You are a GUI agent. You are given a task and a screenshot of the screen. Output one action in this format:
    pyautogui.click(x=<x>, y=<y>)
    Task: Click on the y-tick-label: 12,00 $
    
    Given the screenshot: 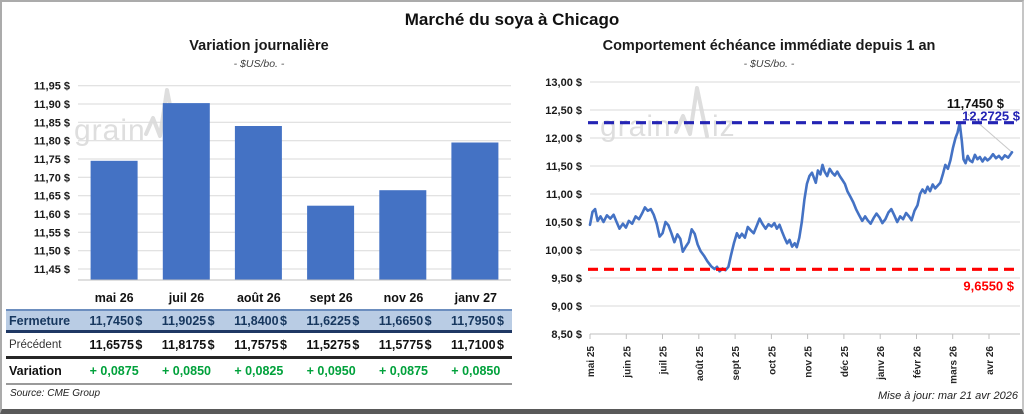 What is the action you would take?
    pyautogui.click(x=563, y=139)
    